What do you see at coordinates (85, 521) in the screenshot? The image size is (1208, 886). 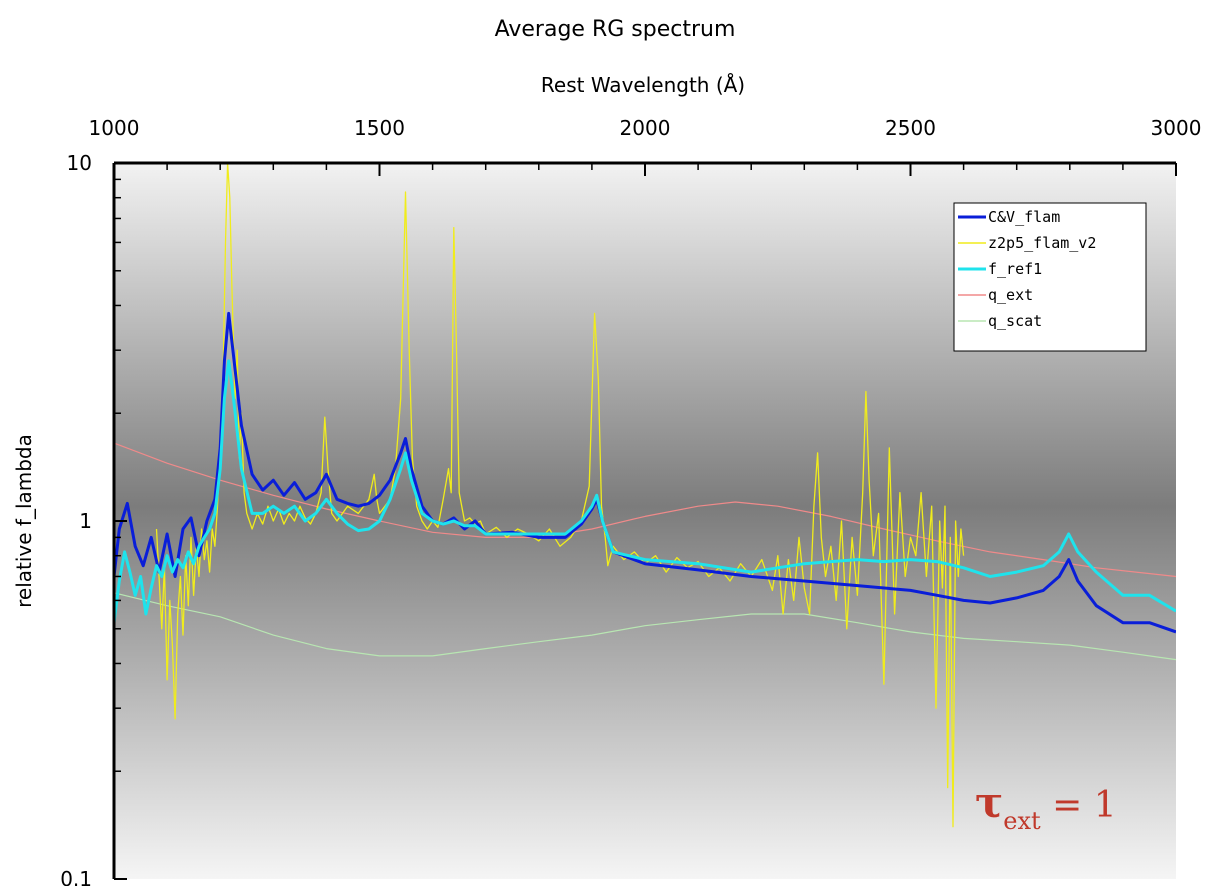 I see `y-tick-label: 1` at bounding box center [85, 521].